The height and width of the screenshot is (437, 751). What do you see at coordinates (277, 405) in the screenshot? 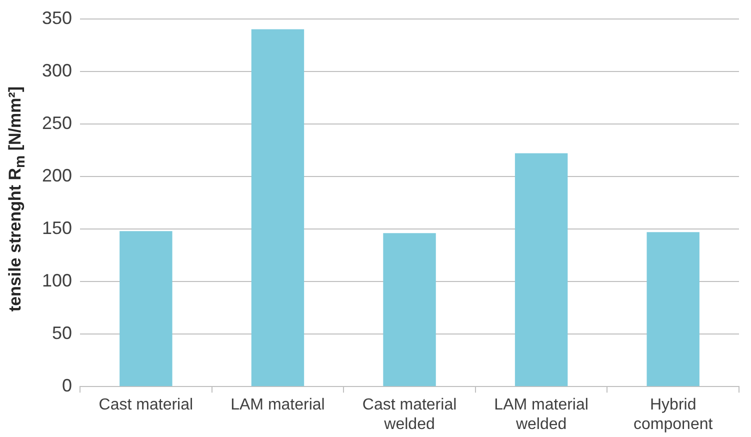
I see `x-tick-label: LAM material` at bounding box center [277, 405].